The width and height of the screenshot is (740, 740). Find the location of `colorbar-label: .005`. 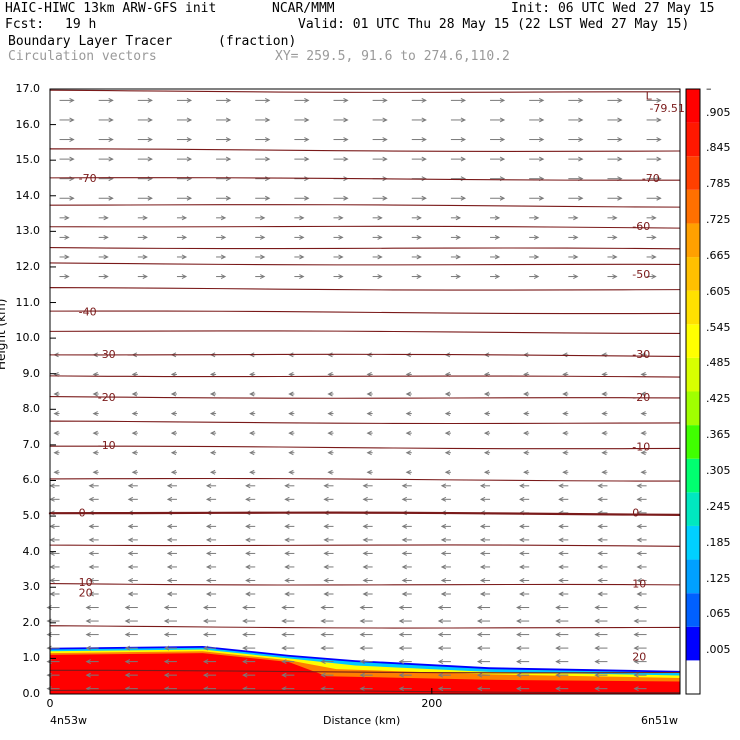

colorbar-label: .005 is located at coordinates (718, 650).